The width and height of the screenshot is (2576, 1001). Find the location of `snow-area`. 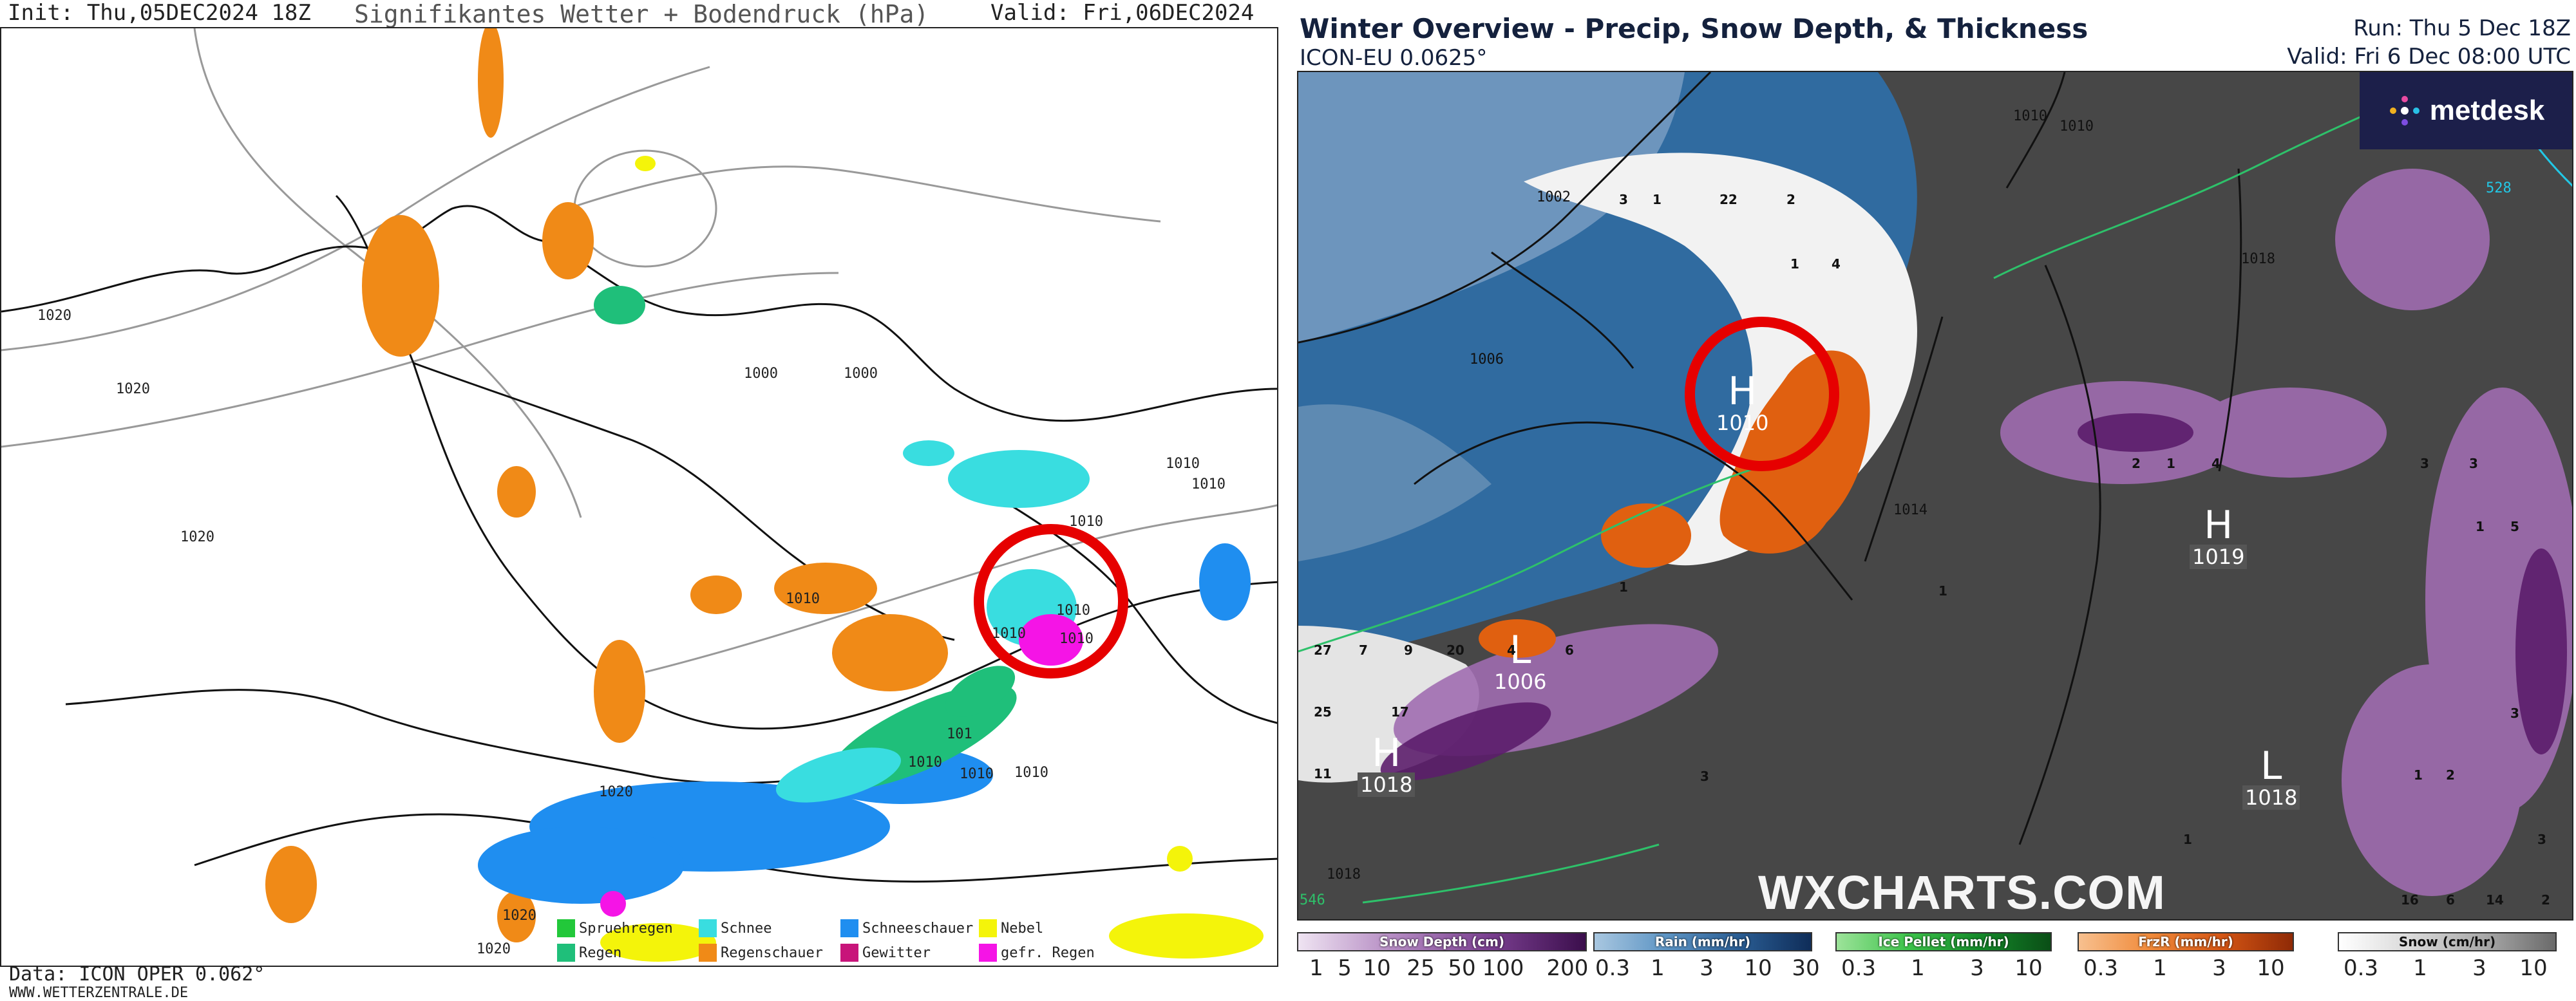

snow-area is located at coordinates (933, 621).